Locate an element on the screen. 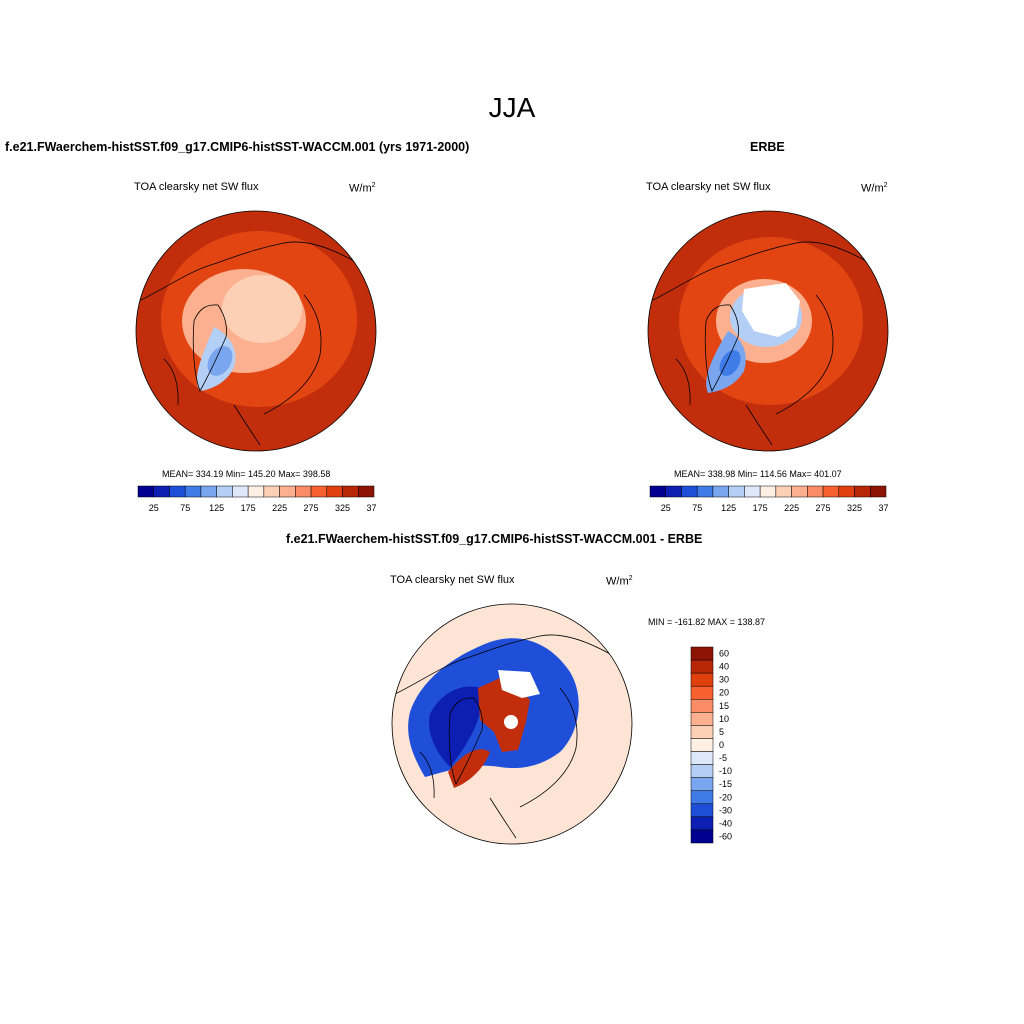 The image size is (1024, 1024). colorbar-tick-label: -30 is located at coordinates (725, 810).